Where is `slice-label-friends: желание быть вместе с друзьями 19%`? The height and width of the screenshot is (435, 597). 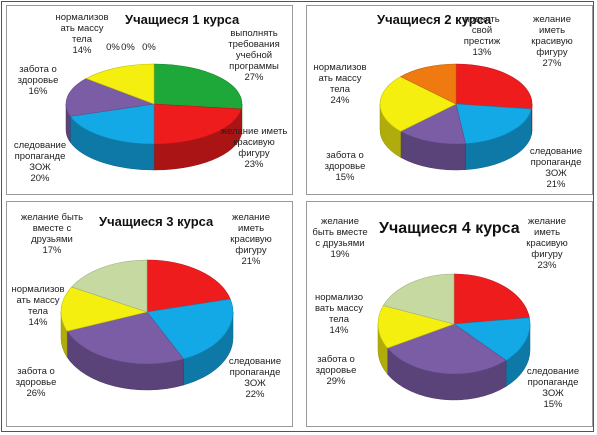
slice-label-friends: желание быть вместе с друзьями 19% is located at coordinates (340, 238).